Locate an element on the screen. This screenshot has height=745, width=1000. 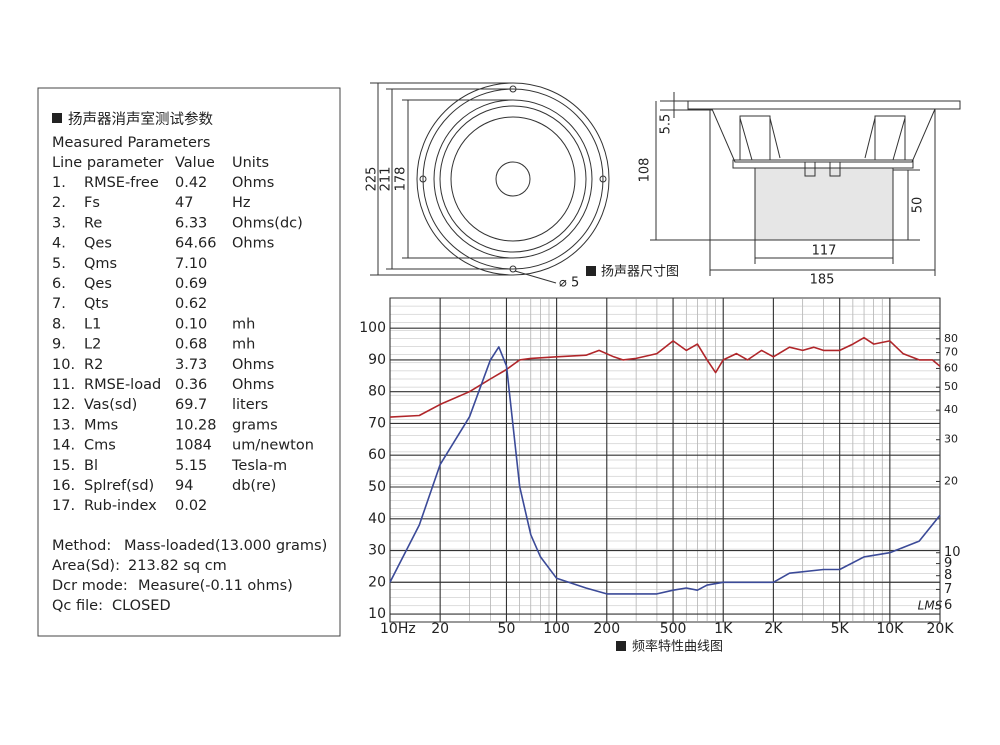
note-value: CLOSED is located at coordinates (141, 606).